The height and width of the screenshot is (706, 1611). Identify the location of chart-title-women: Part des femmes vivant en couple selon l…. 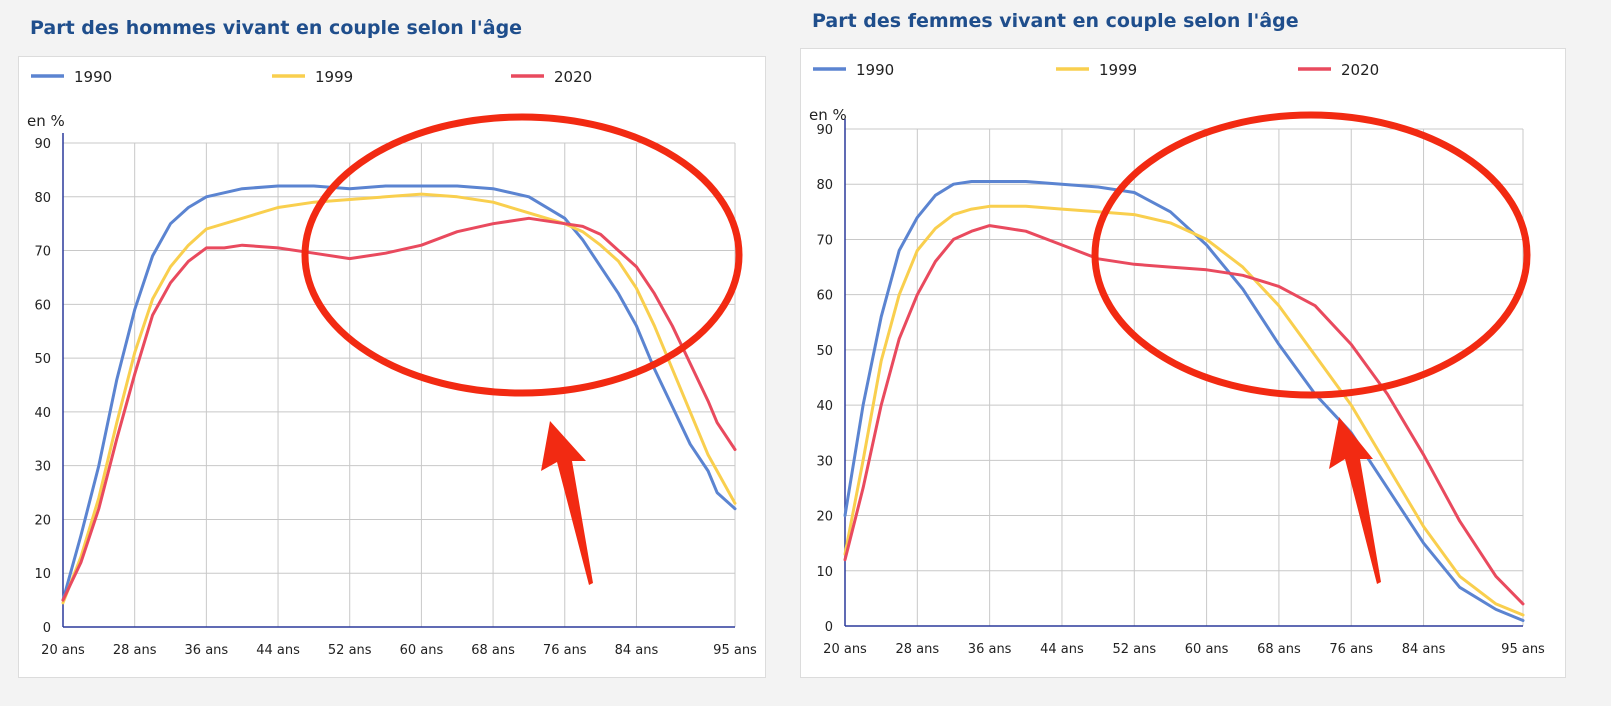
(1055, 21).